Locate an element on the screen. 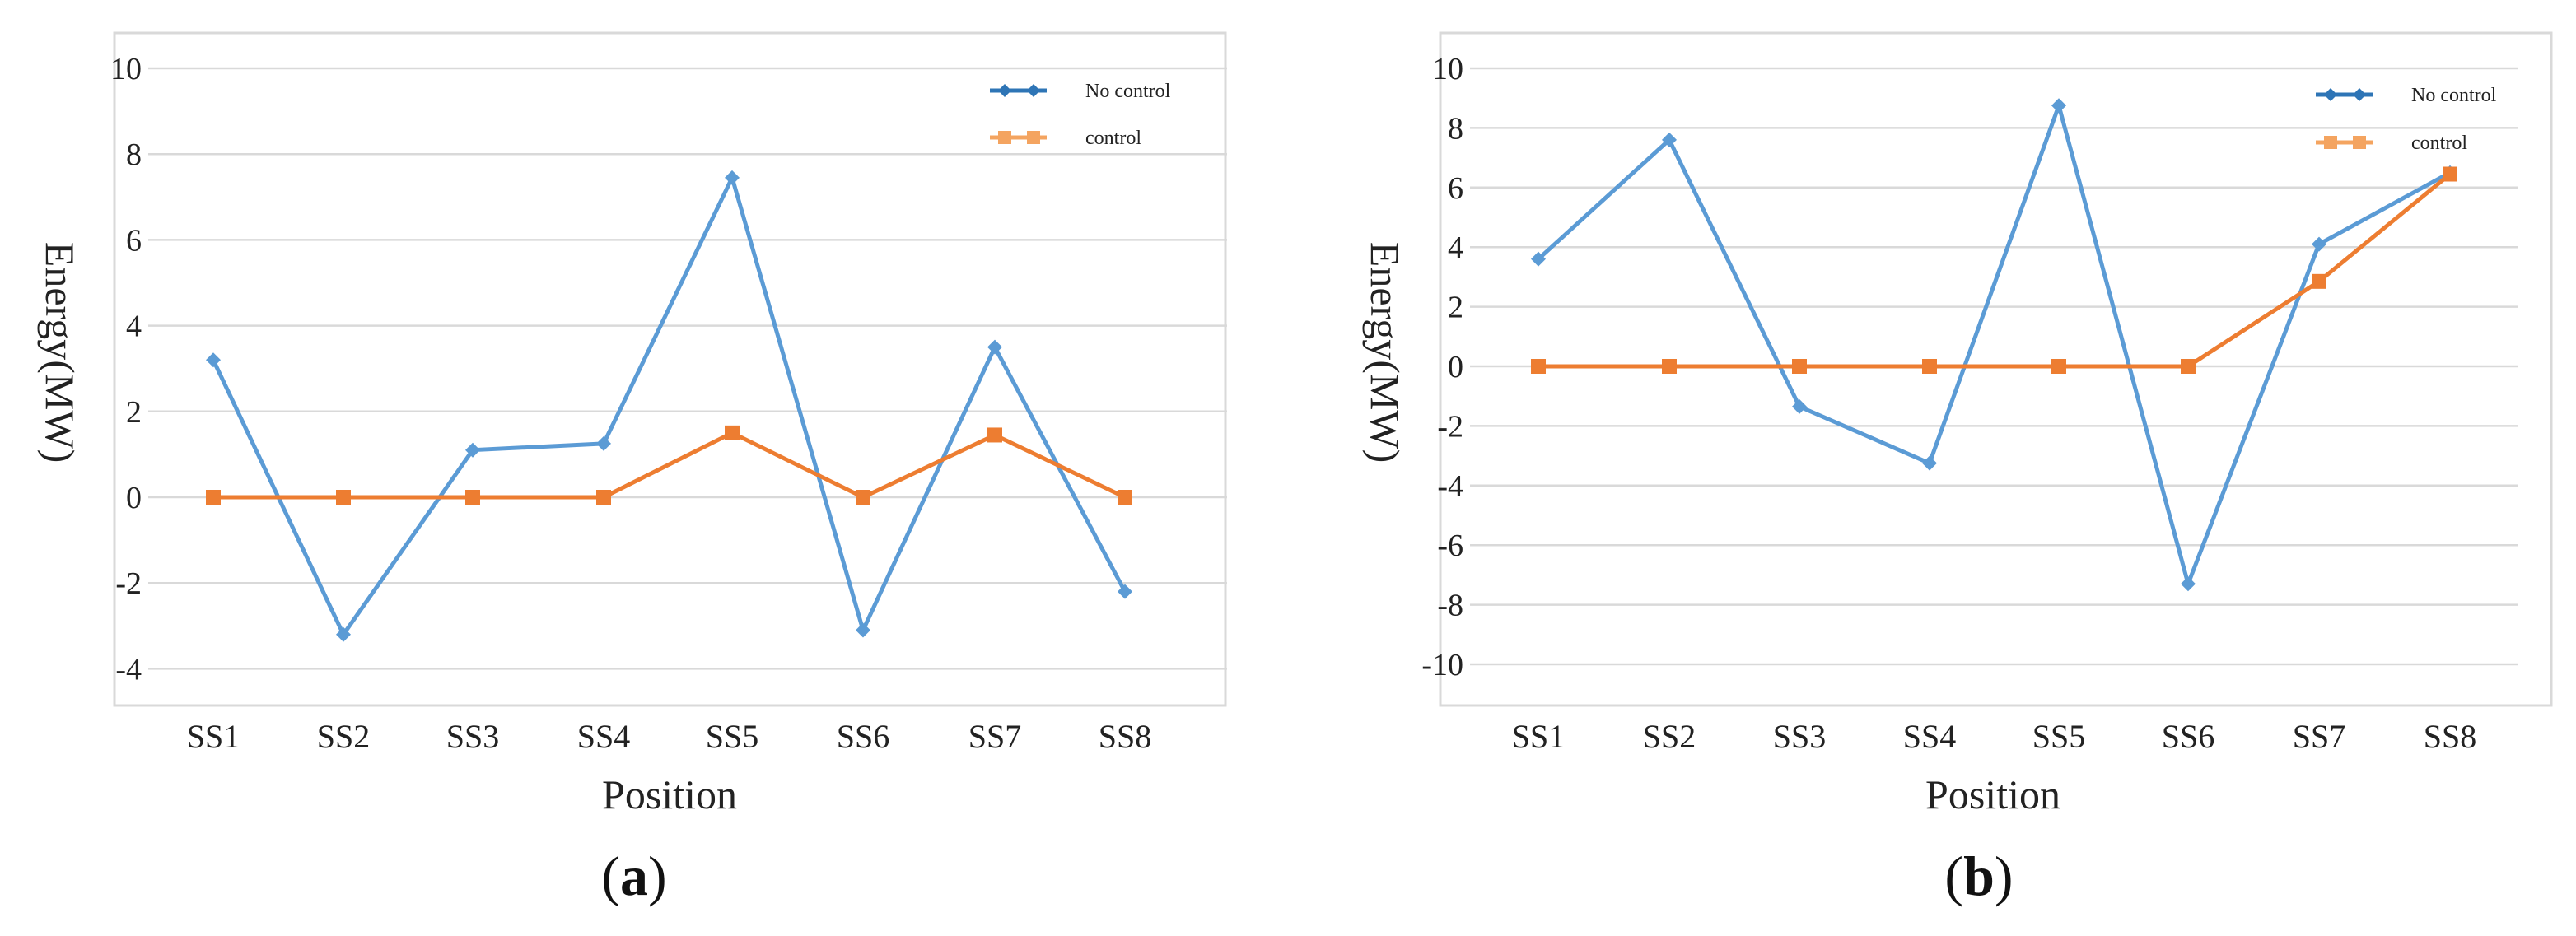 The image size is (2576, 936). y-tick-label: -6 is located at coordinates (1450, 546).